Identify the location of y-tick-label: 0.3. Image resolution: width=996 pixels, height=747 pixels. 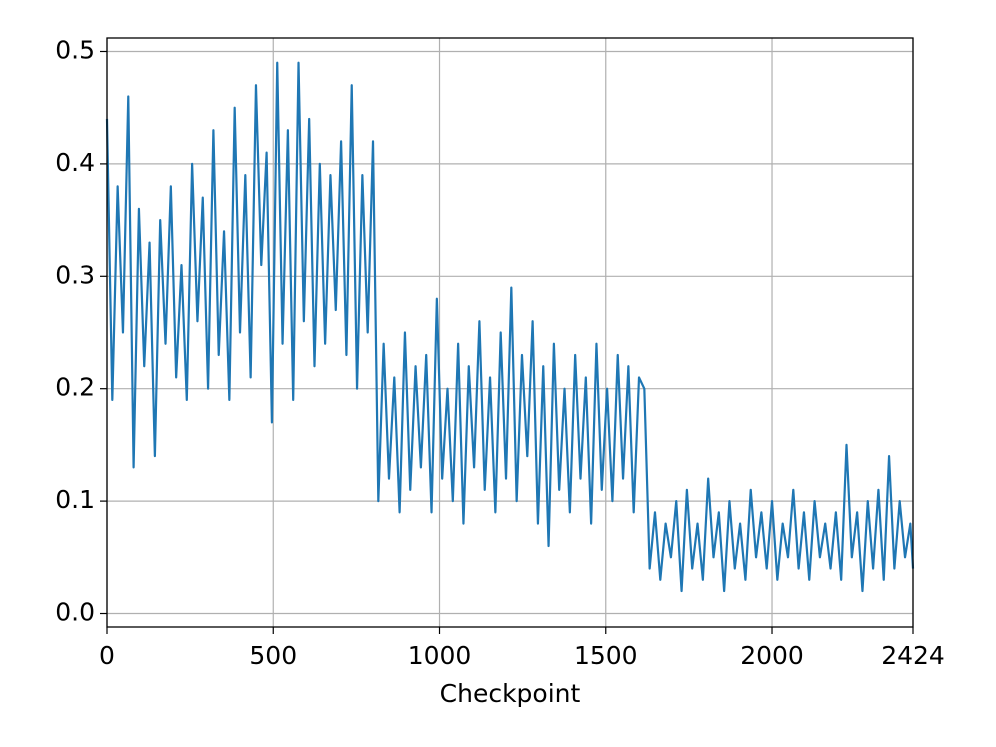
(75, 274).